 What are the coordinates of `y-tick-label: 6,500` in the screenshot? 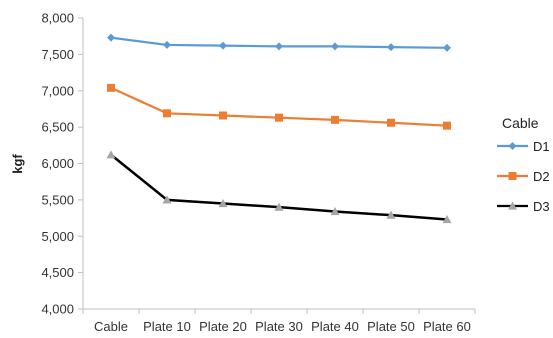 It's located at (57, 127).